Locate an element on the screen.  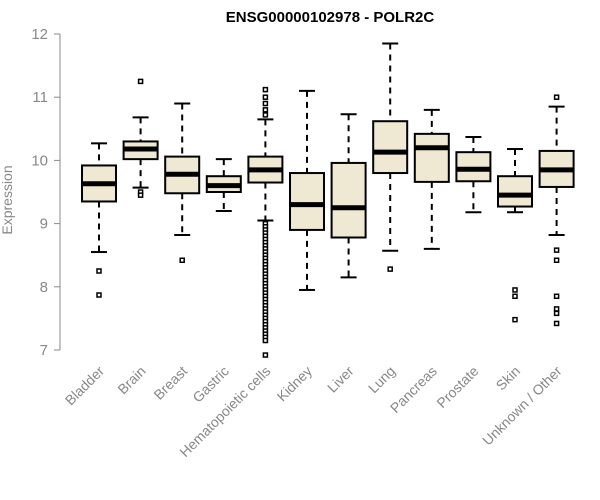
box-skin is located at coordinates (515, 235).